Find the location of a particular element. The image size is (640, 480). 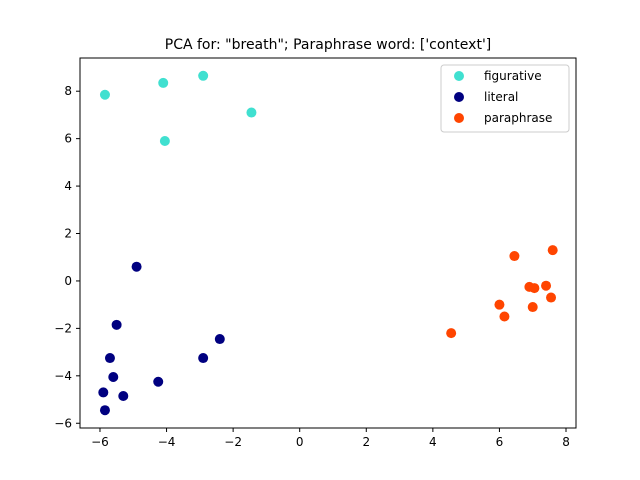

legend-label-figurative: figurative is located at coordinates (513, 76).